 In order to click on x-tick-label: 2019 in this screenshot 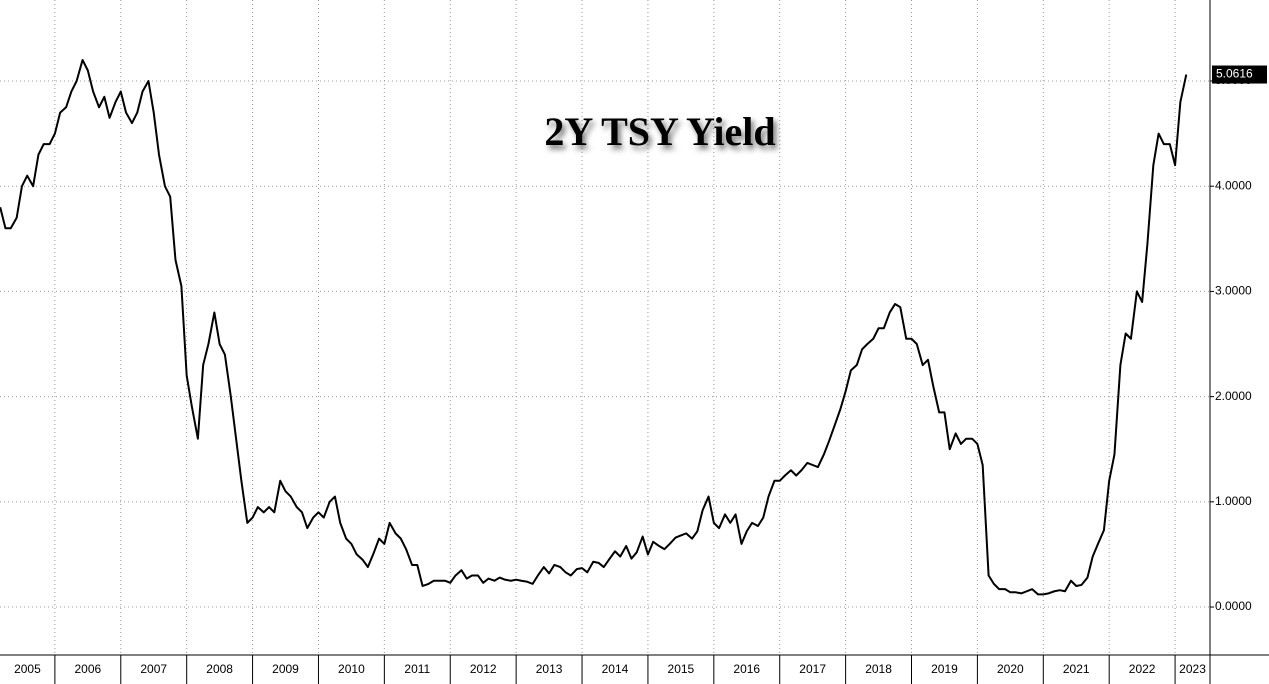, I will do `click(944, 669)`.